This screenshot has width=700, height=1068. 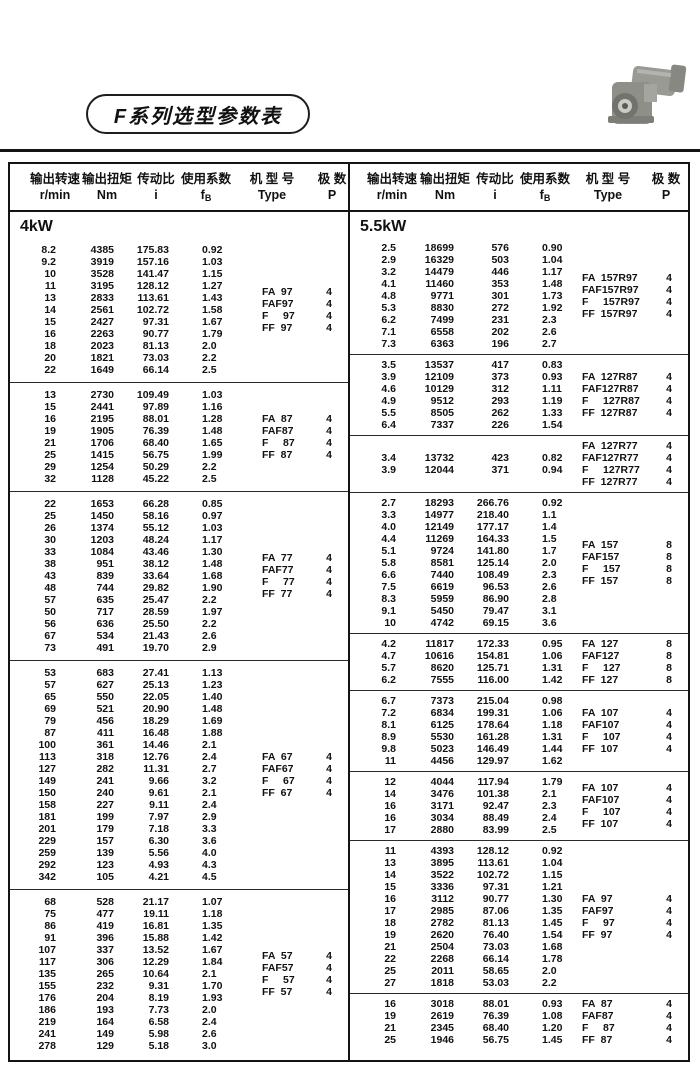 What do you see at coordinates (126, 516) in the screenshot?
I see `table-row: 25 1450 58.16 0.97` at bounding box center [126, 516].